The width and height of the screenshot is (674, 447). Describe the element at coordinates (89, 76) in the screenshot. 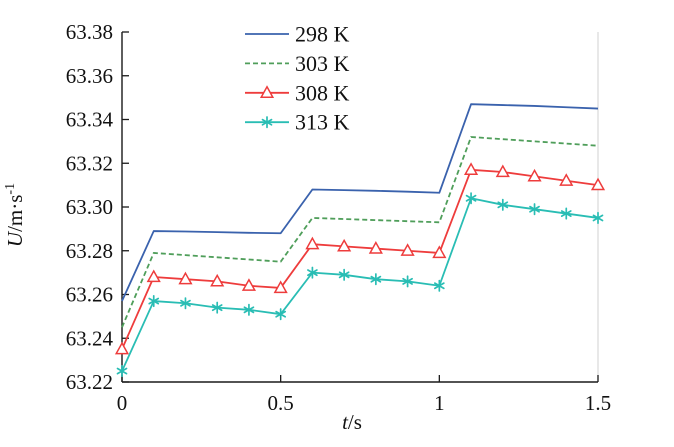

I see `y-tick-label: 63.36` at that location.